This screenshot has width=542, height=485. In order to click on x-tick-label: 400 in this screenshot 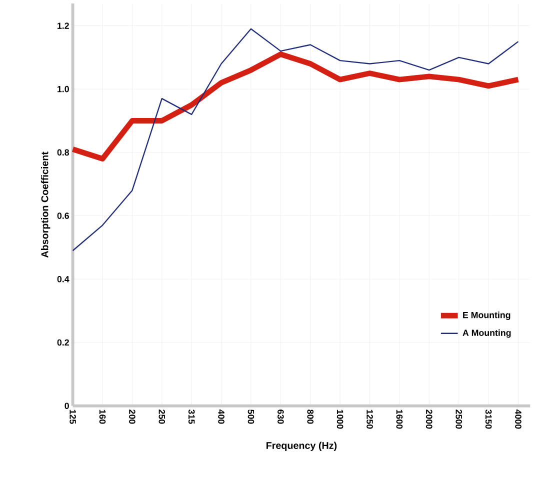, I will do `click(221, 416)`.